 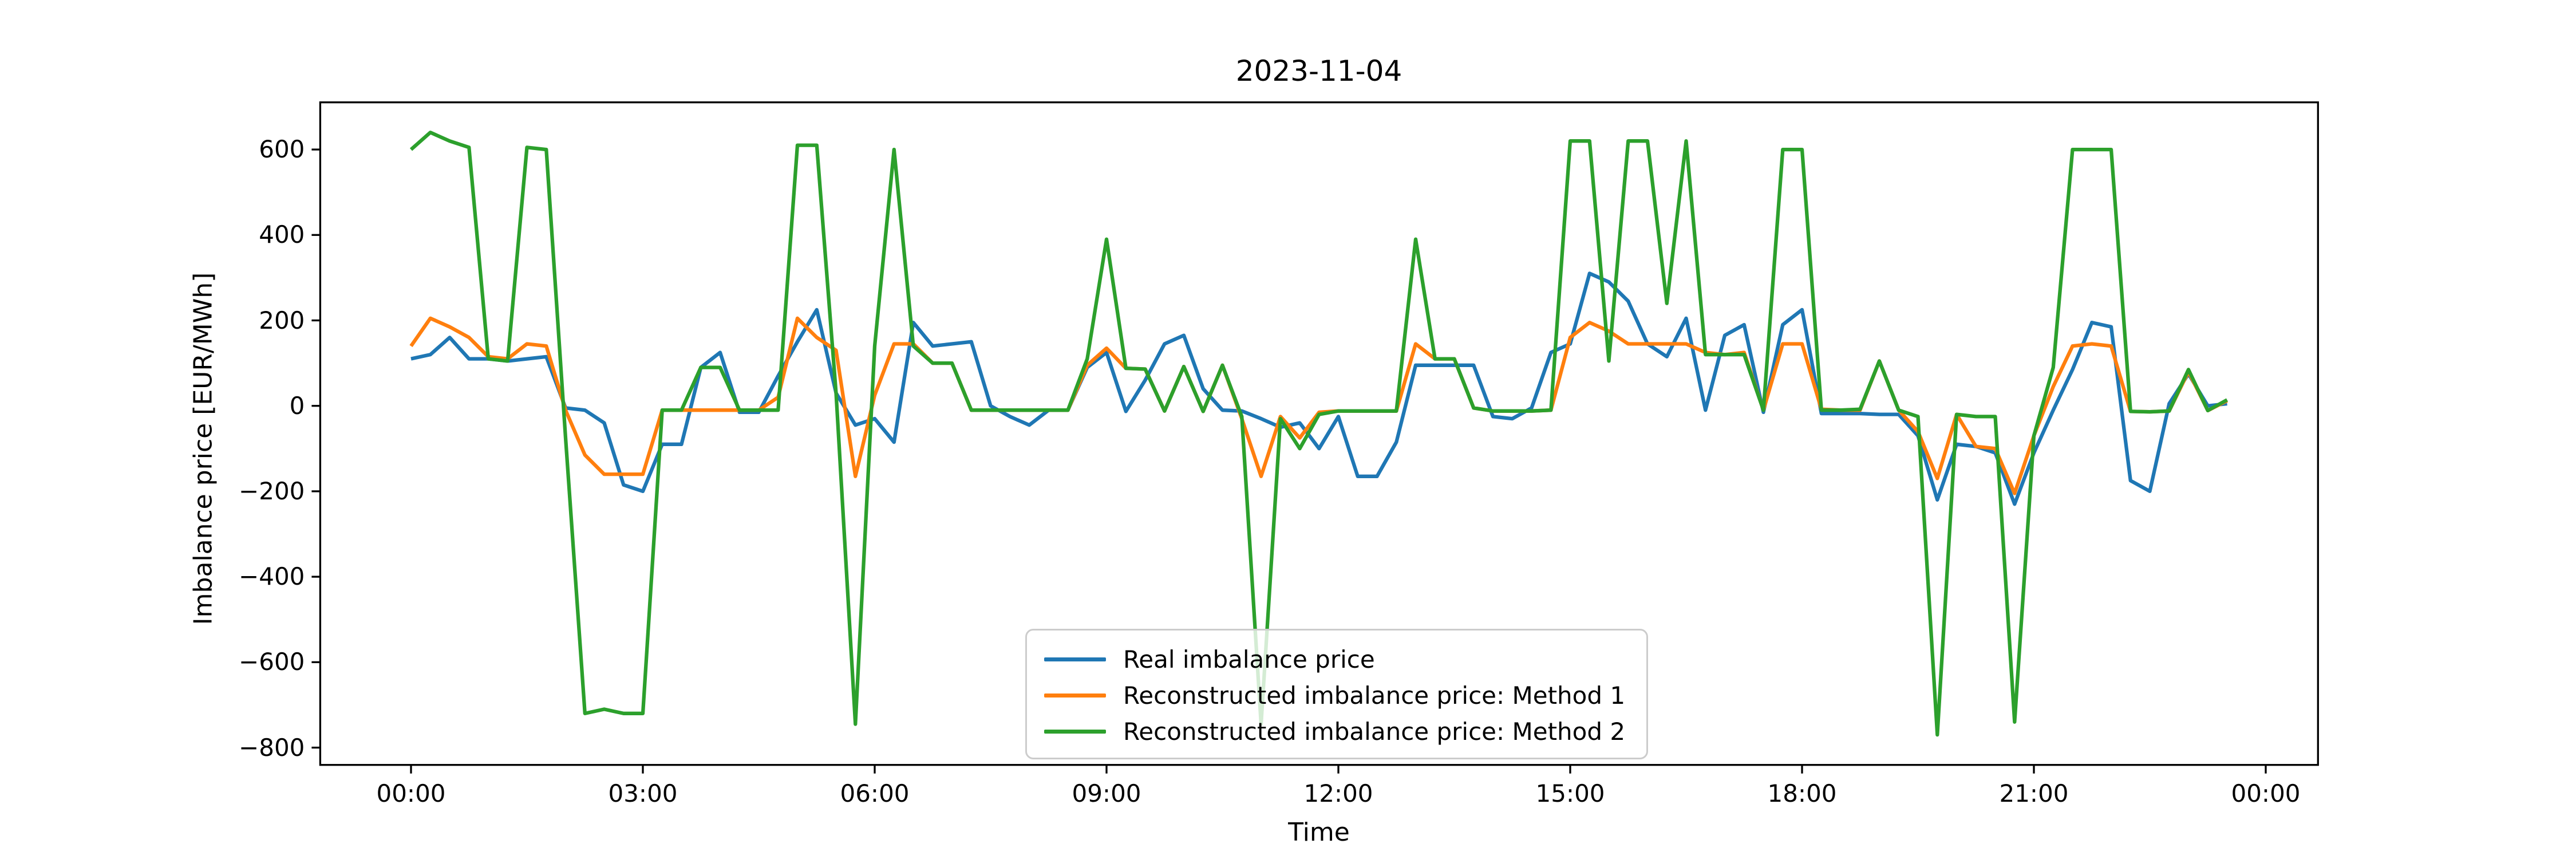 I want to click on x-tick-label: 09:00, so click(x=1106, y=793).